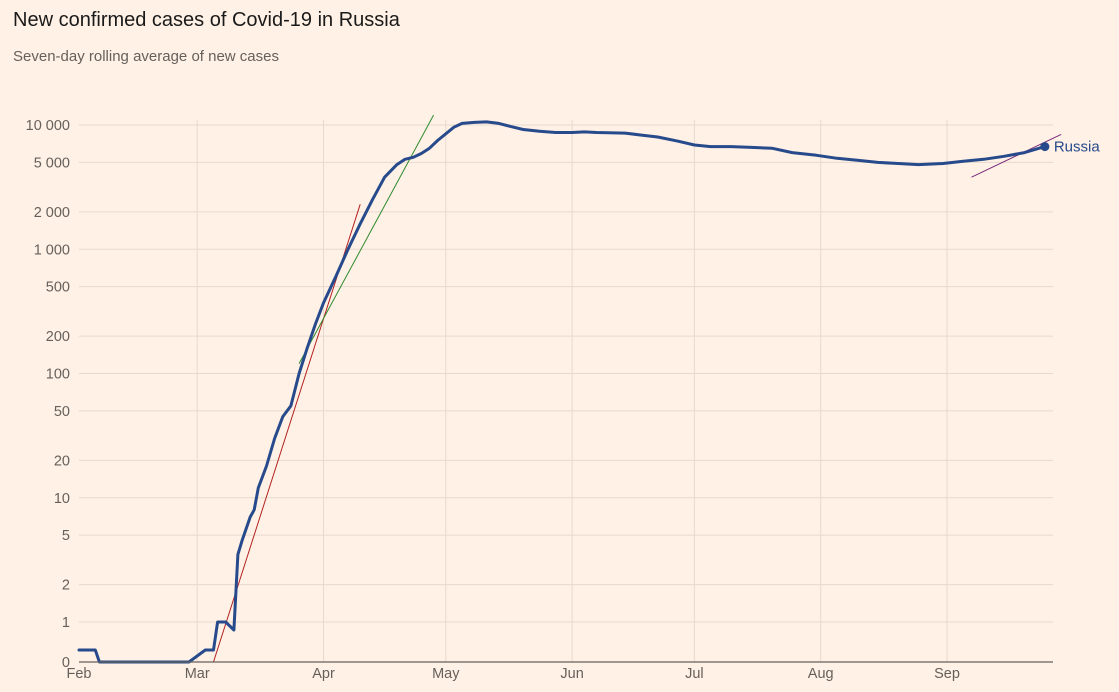  What do you see at coordinates (571, 674) in the screenshot?
I see `x-tick-label: Jun` at bounding box center [571, 674].